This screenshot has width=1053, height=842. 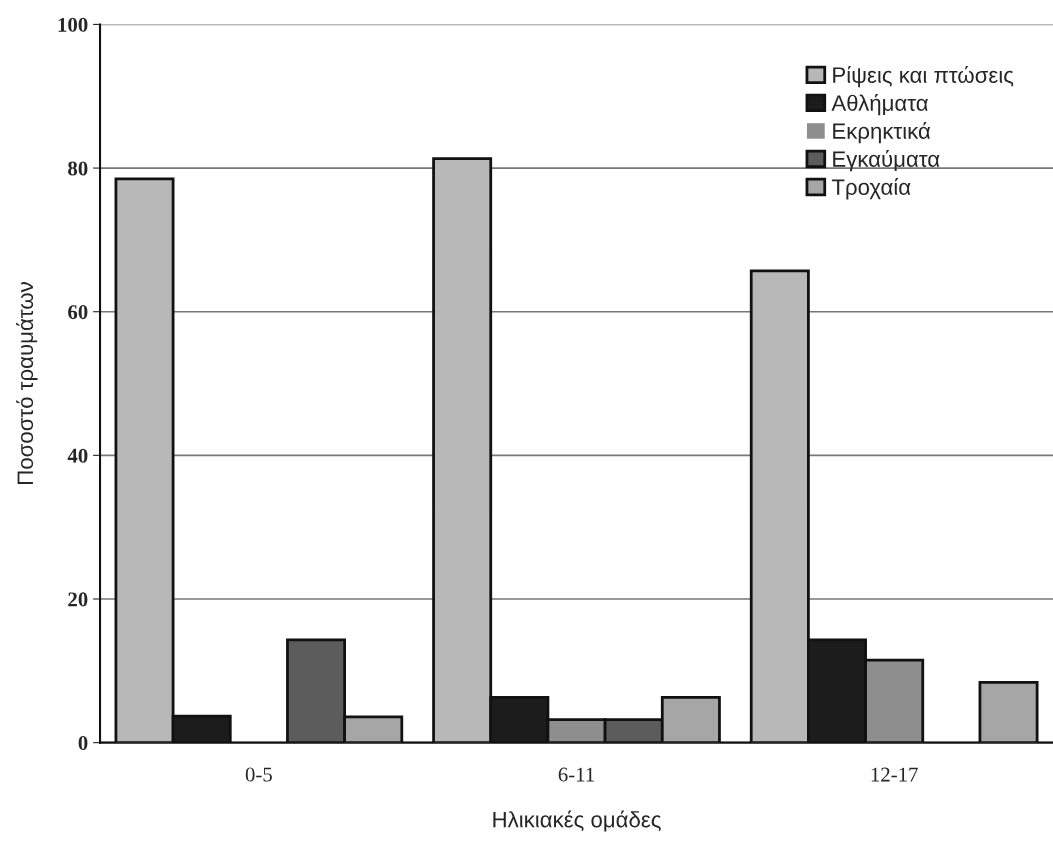 What do you see at coordinates (78, 312) in the screenshot?
I see `y-tick-label: 60` at bounding box center [78, 312].